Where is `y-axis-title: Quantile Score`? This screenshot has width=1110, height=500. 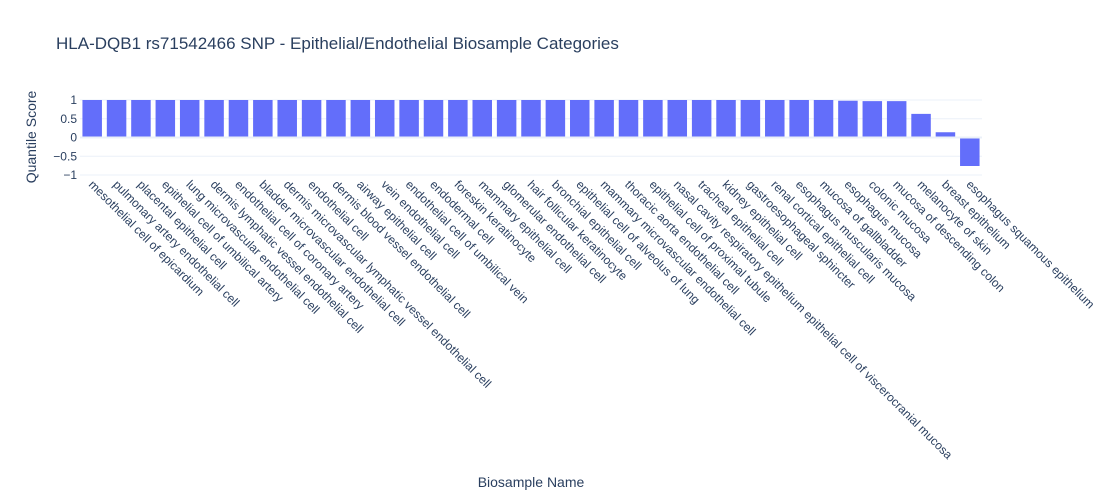 y-axis-title: Quantile Score is located at coordinates (31, 136).